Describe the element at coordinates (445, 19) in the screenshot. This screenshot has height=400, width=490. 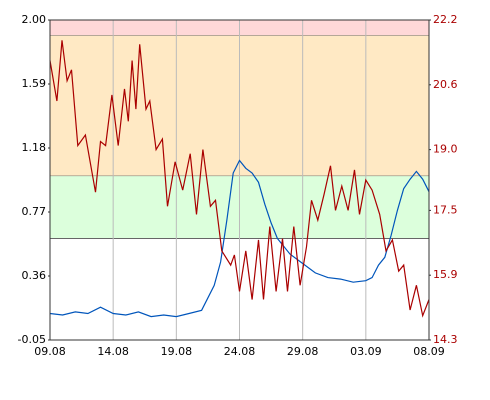
I see `y2-tick-label: 22.2` at that location.